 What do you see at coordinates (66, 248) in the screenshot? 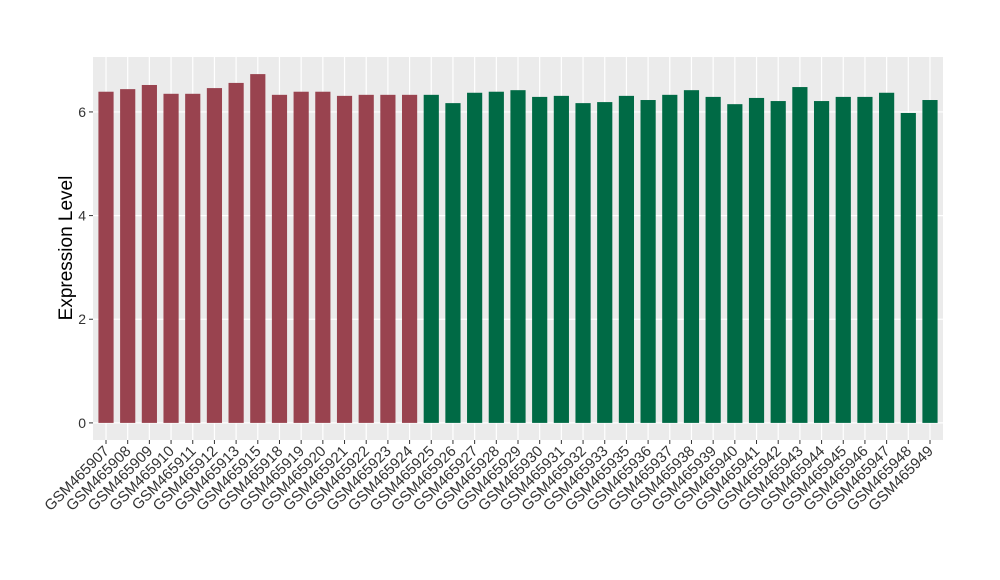
I see `y-axis-title: Expression Level` at bounding box center [66, 248].